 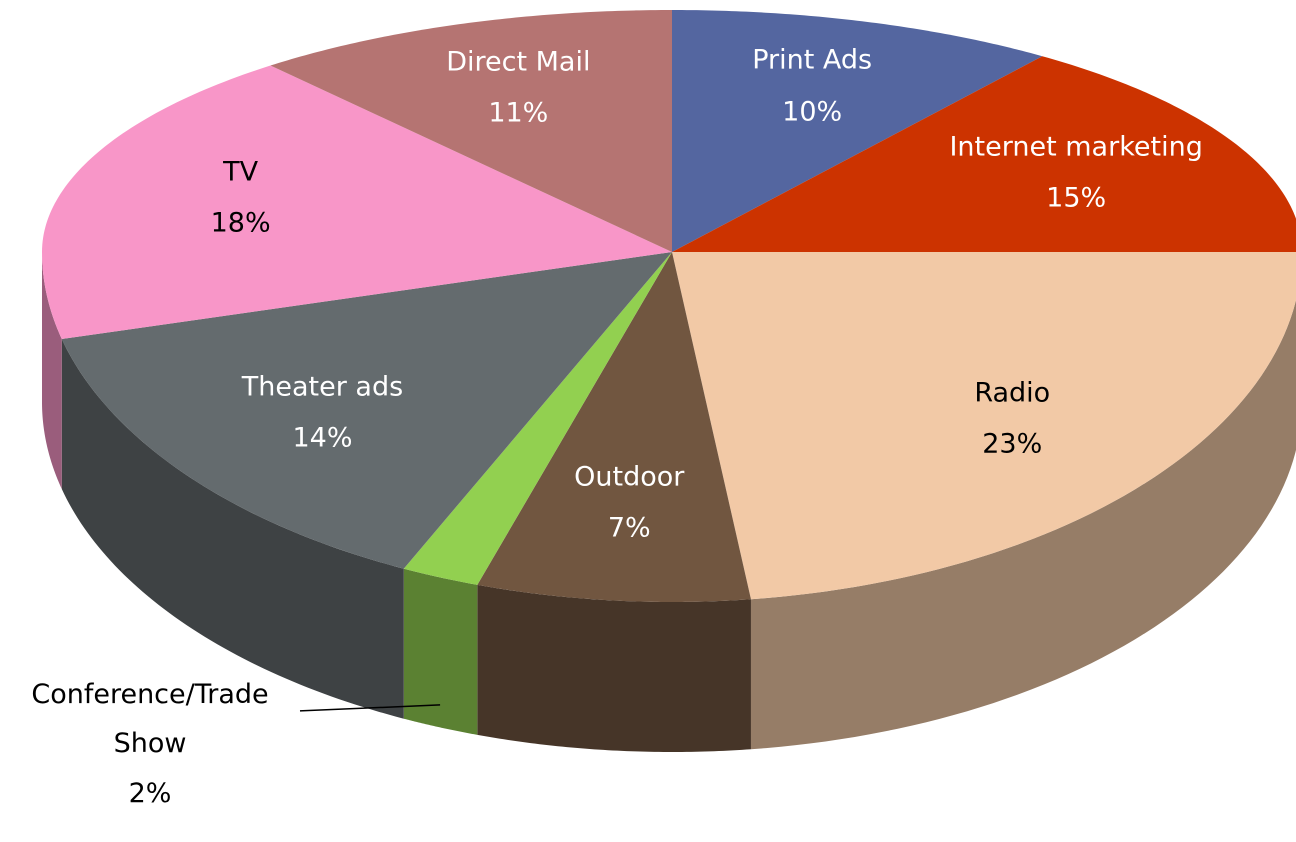 What do you see at coordinates (150, 718) in the screenshot?
I see `slice-name: Conference/Trade Show` at bounding box center [150, 718].